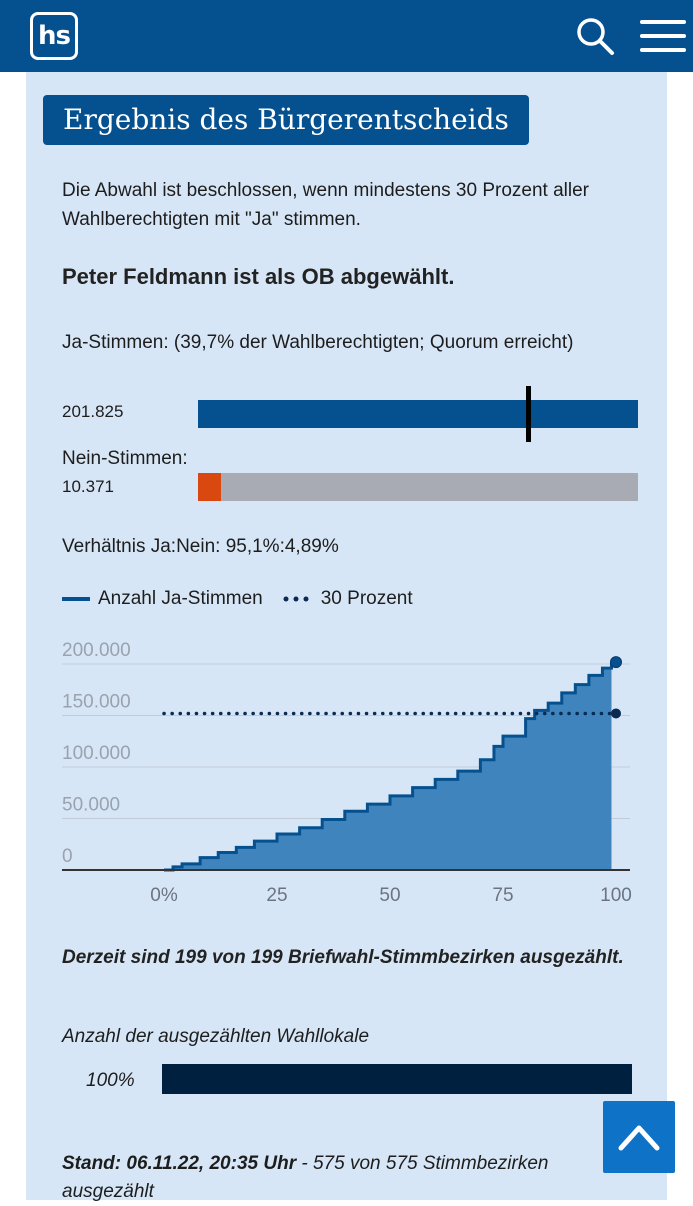 The height and width of the screenshot is (1206, 693). I want to click on chart-legend: Anzahl Ja-Stimmen 30 Prozent, so click(237, 599).